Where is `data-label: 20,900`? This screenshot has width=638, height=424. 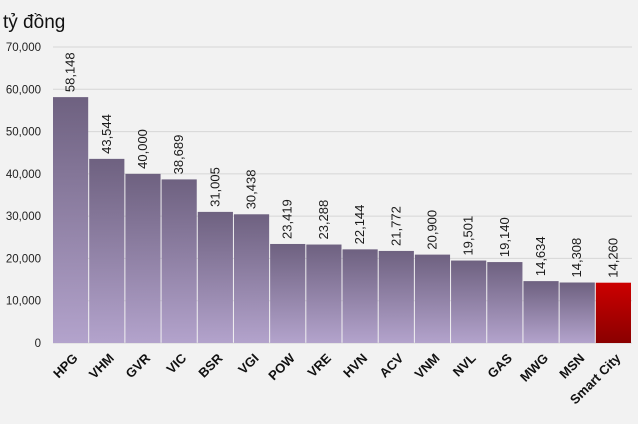
data-label: 20,900 is located at coordinates (431, 230).